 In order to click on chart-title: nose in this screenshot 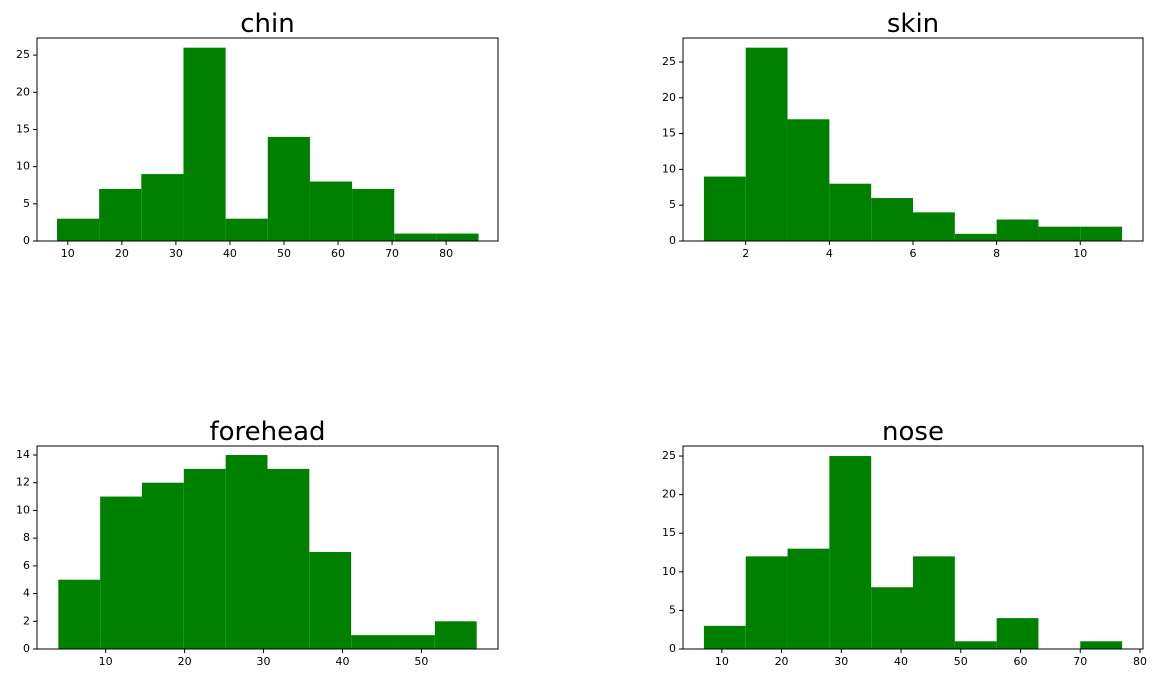, I will do `click(913, 432)`.